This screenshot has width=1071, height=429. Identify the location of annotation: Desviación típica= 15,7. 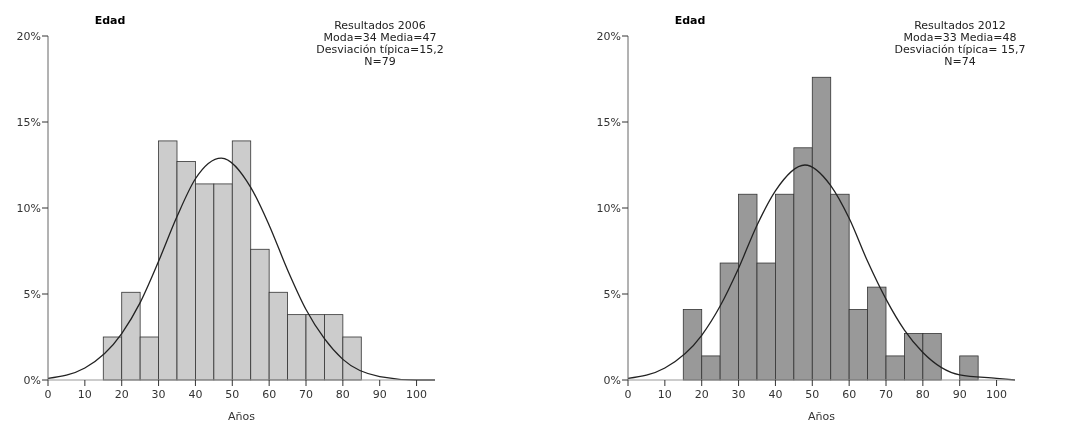
(960, 49).